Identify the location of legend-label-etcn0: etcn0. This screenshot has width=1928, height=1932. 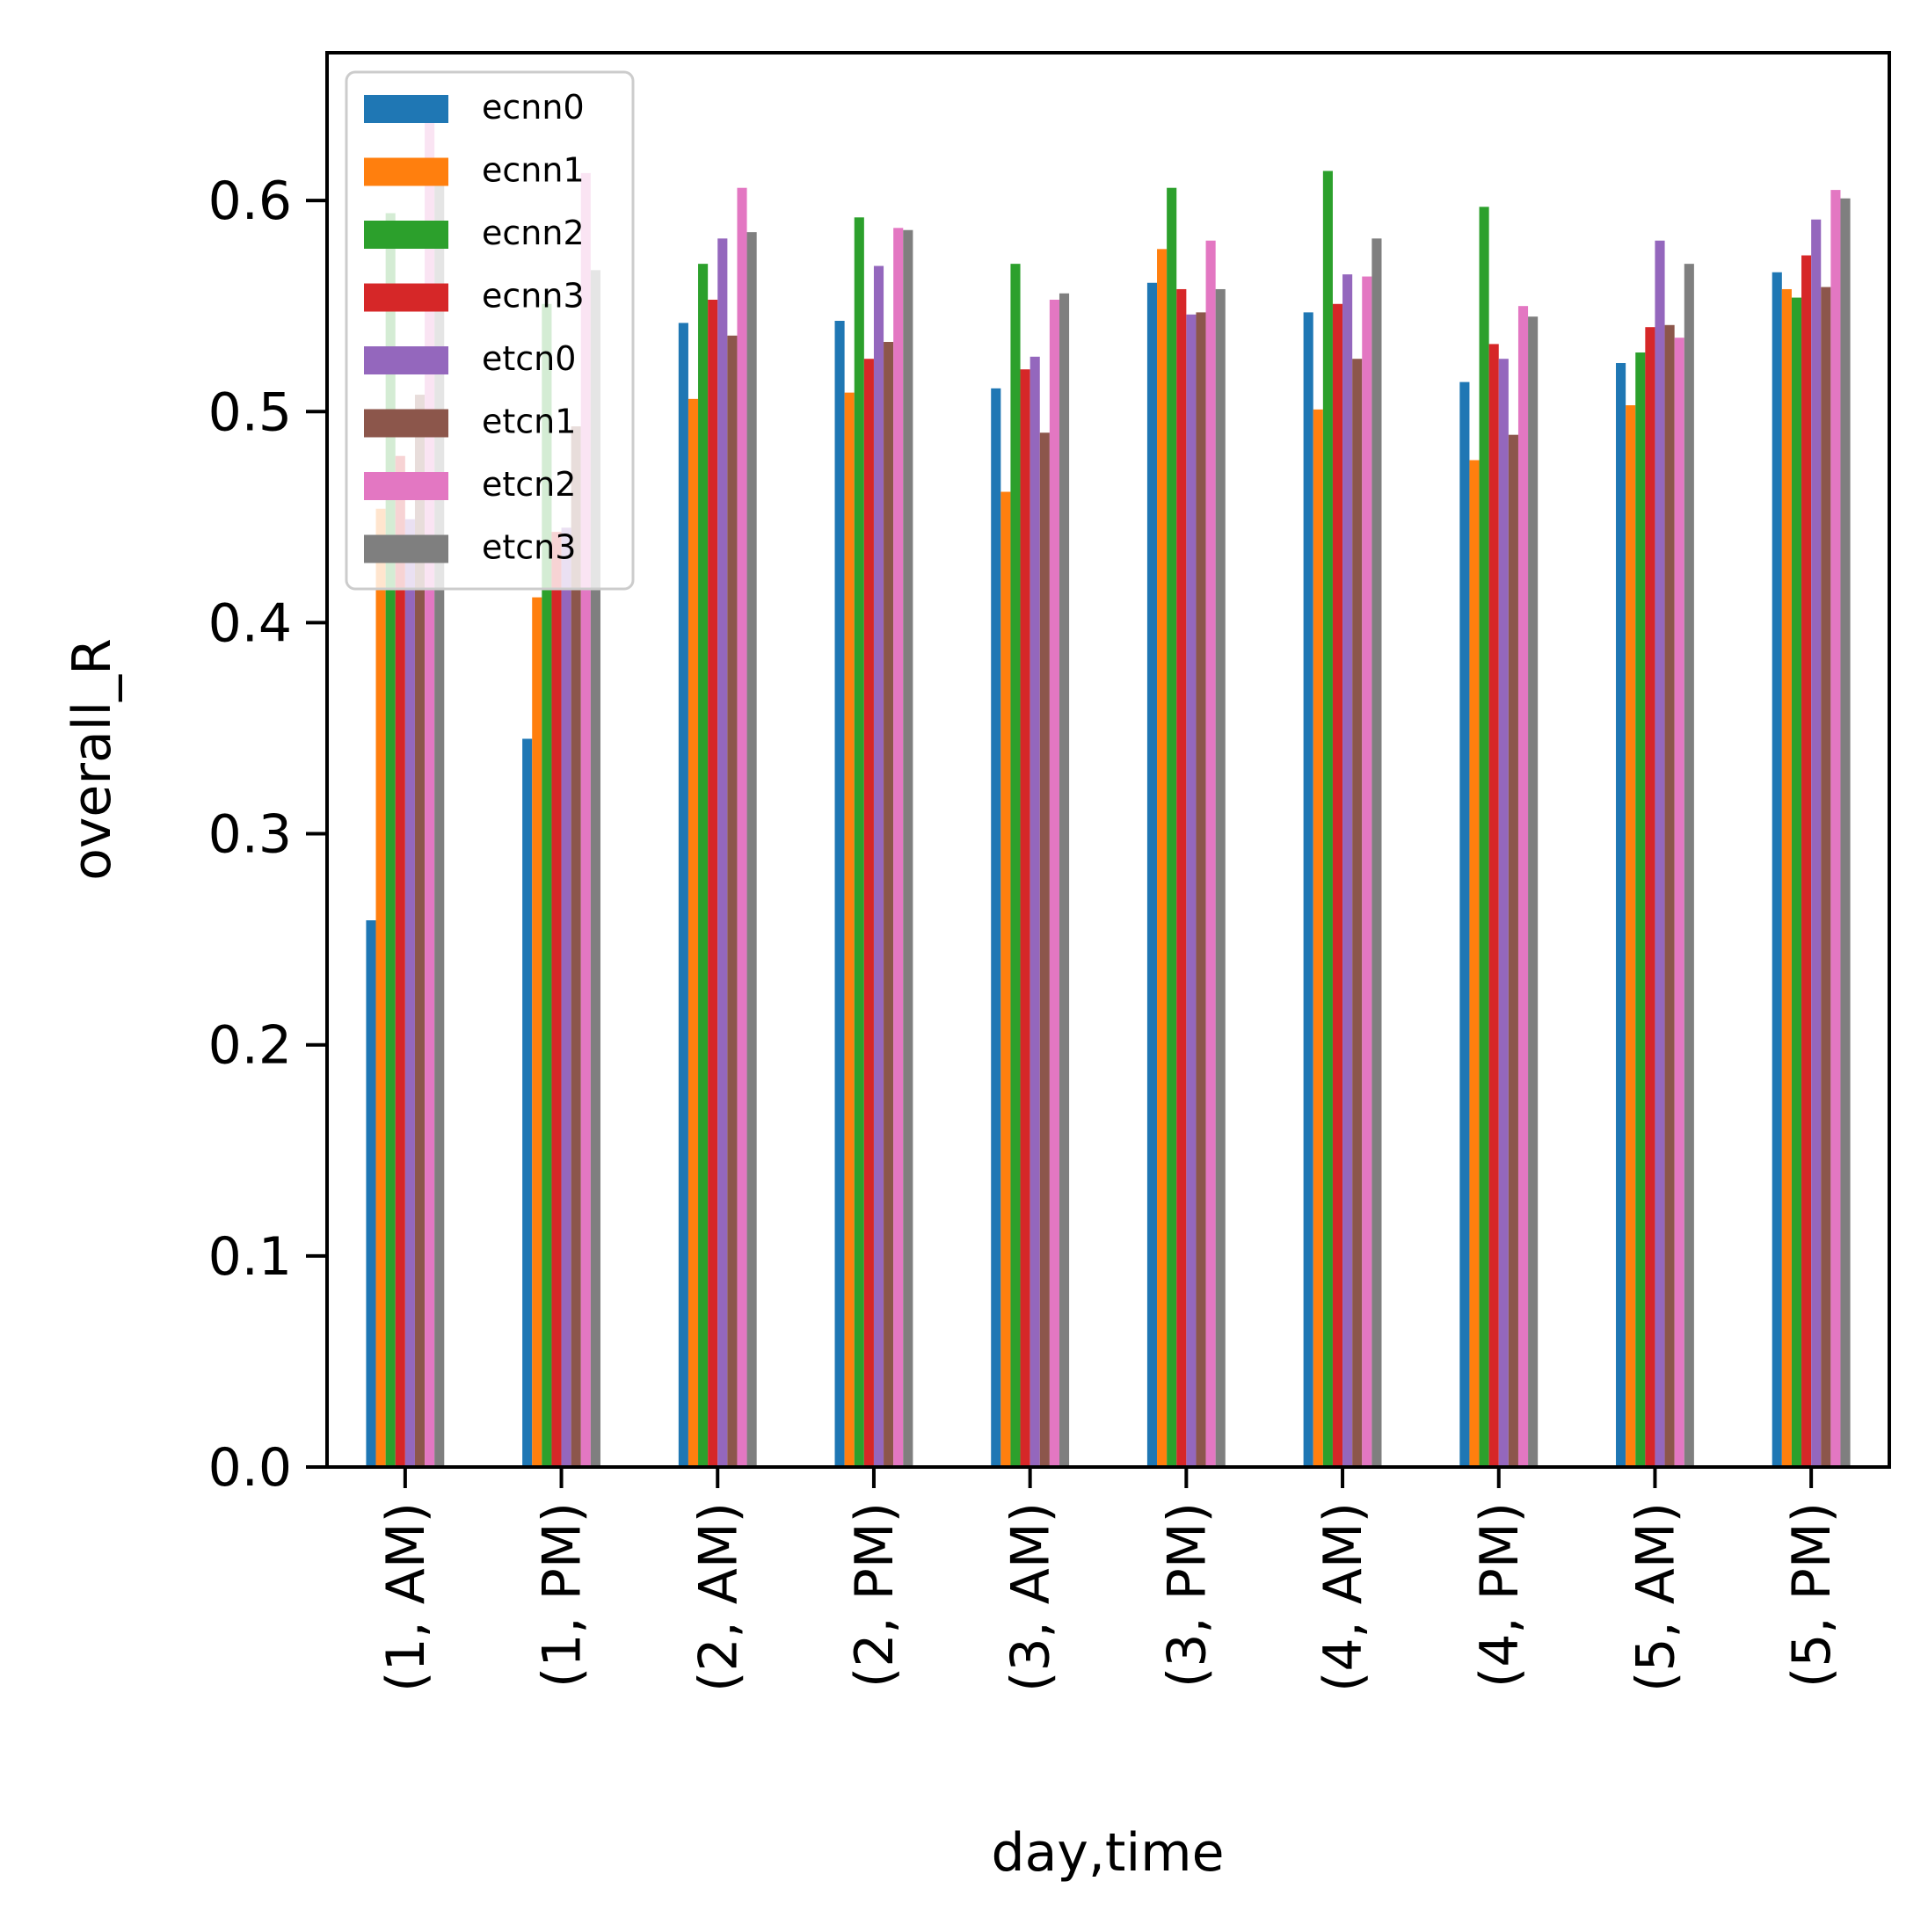
(529, 358).